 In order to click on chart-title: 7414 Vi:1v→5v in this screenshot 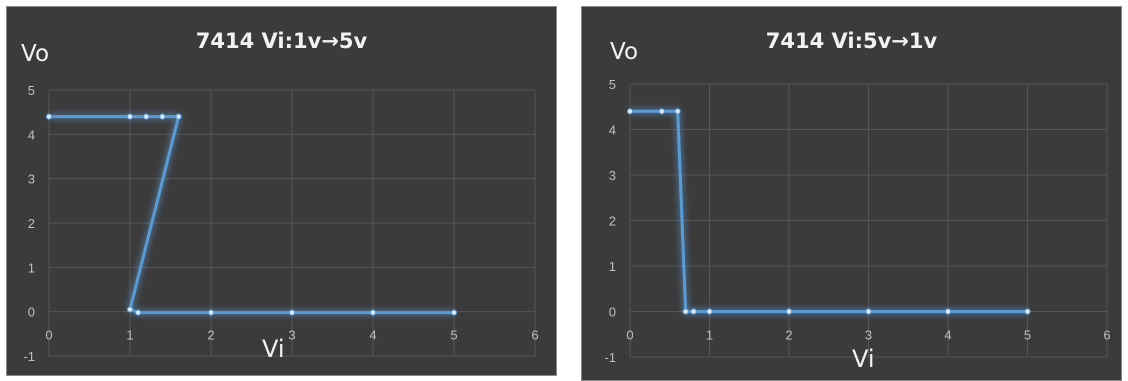, I will do `click(281, 41)`.